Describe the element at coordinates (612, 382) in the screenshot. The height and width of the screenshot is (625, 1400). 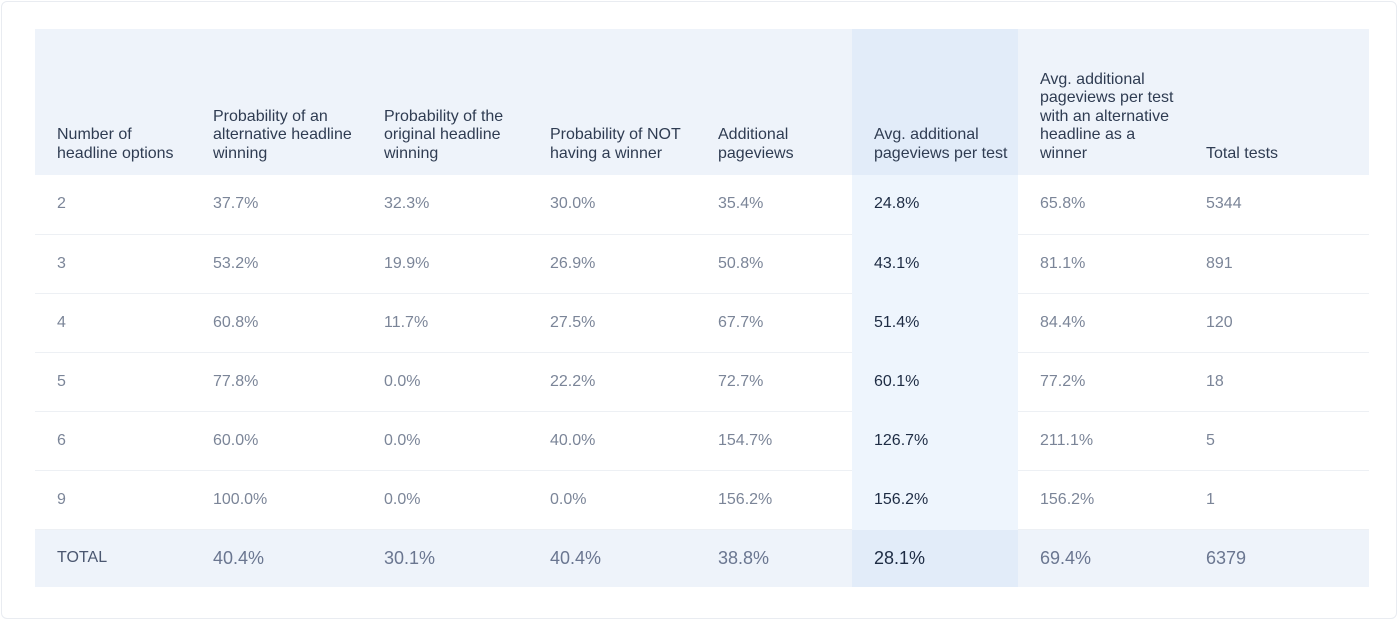
I see `cell-no-winner: 22.2%` at that location.